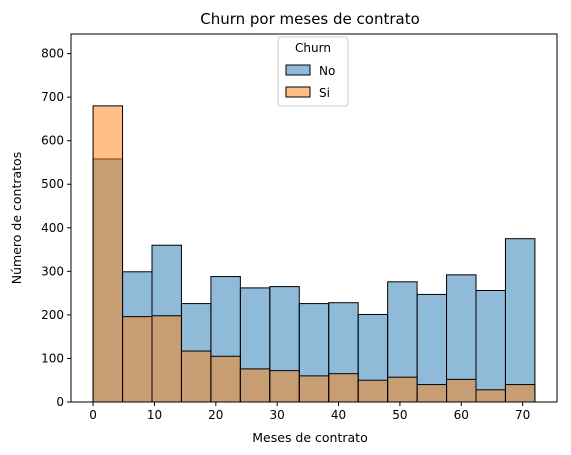  I want to click on x-tick-label: 10, so click(154, 415).